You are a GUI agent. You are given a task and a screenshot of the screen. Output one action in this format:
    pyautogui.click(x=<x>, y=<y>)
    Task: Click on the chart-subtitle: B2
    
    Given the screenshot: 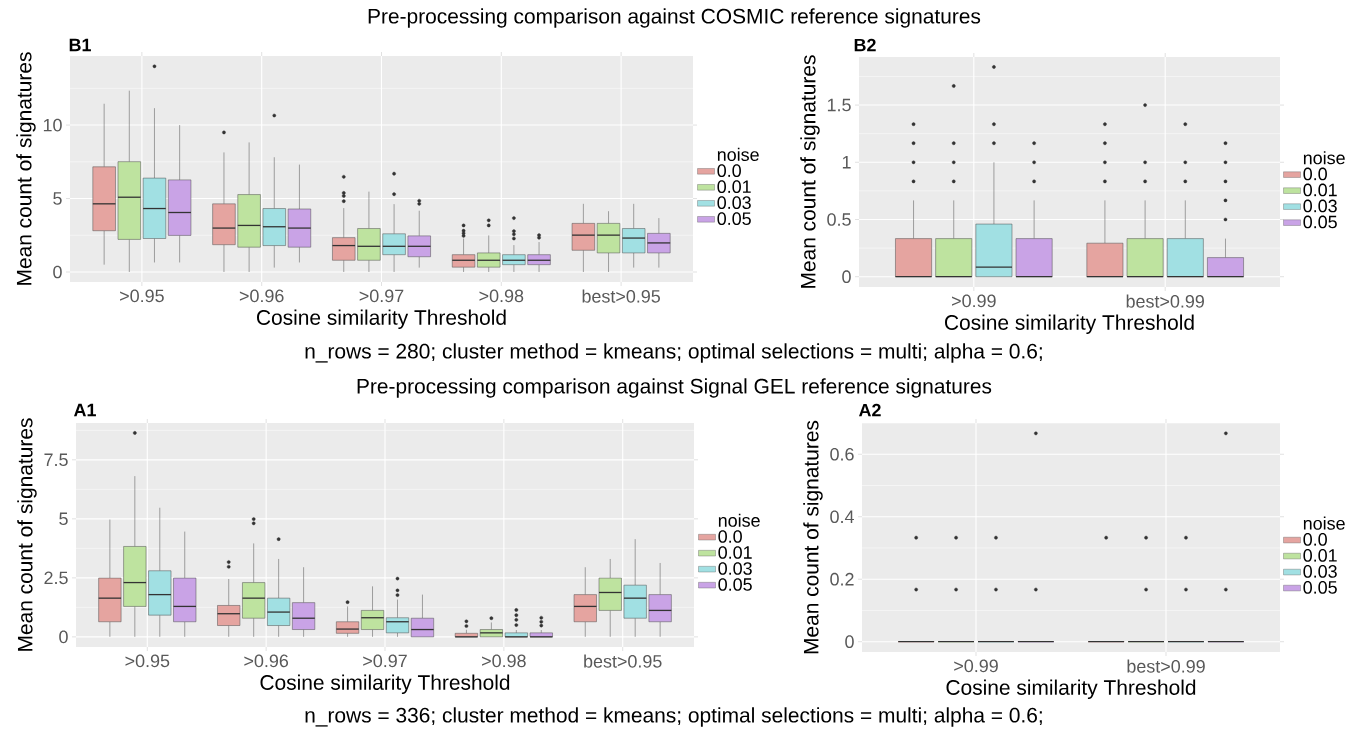 What is the action you would take?
    pyautogui.click(x=865, y=45)
    